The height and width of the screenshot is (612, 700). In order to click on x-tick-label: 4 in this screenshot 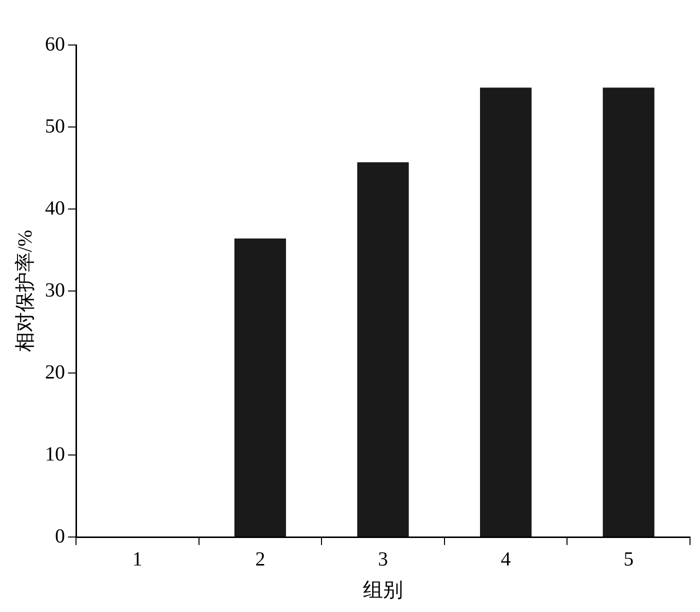, I will do `click(505, 559)`.